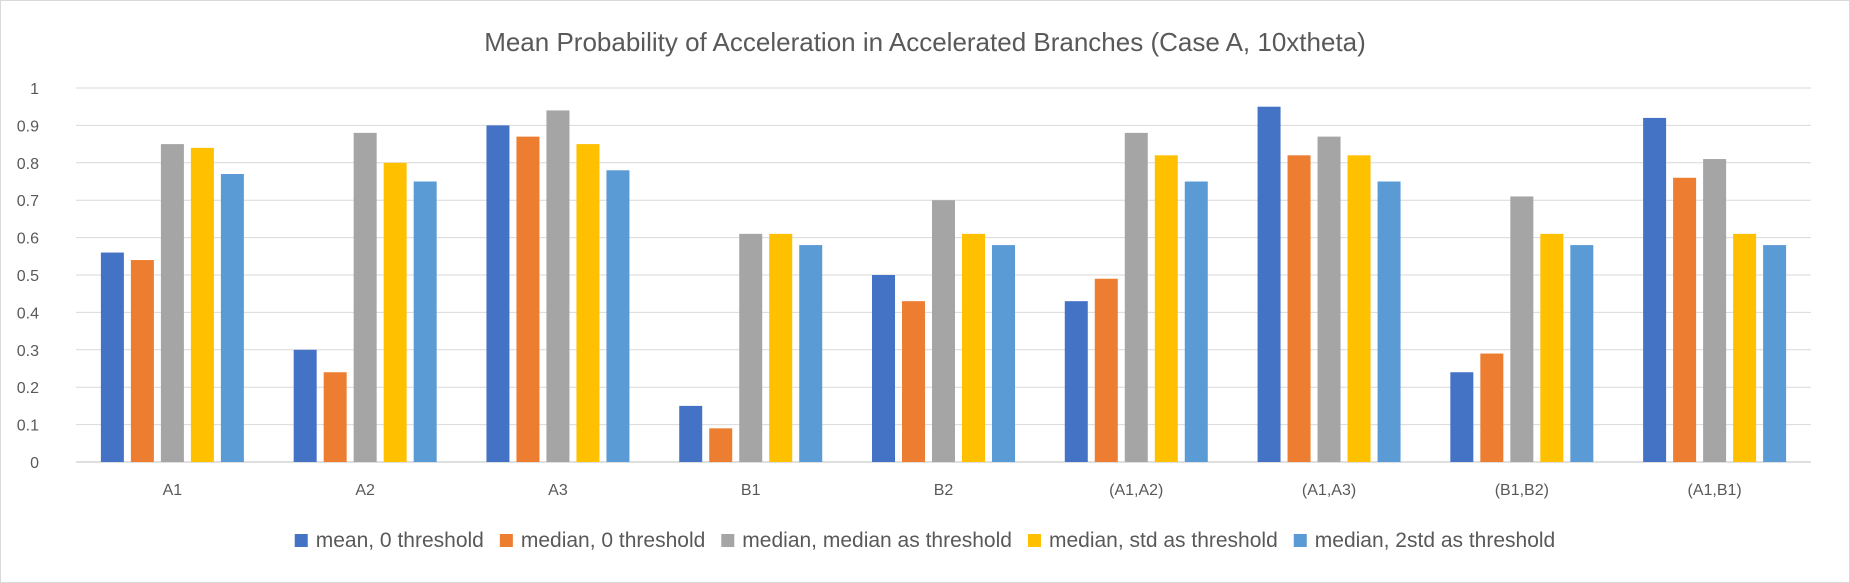 Image resolution: width=1850 pixels, height=583 pixels. I want to click on x-tick-label: A1, so click(173, 490).